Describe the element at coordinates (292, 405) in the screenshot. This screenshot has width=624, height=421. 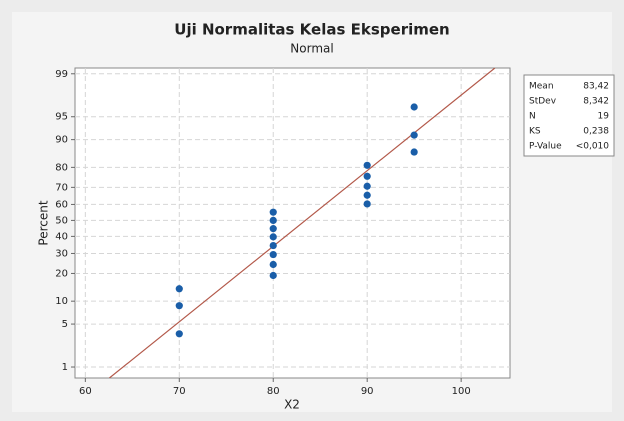
I see `x-axis-label: X2` at that location.